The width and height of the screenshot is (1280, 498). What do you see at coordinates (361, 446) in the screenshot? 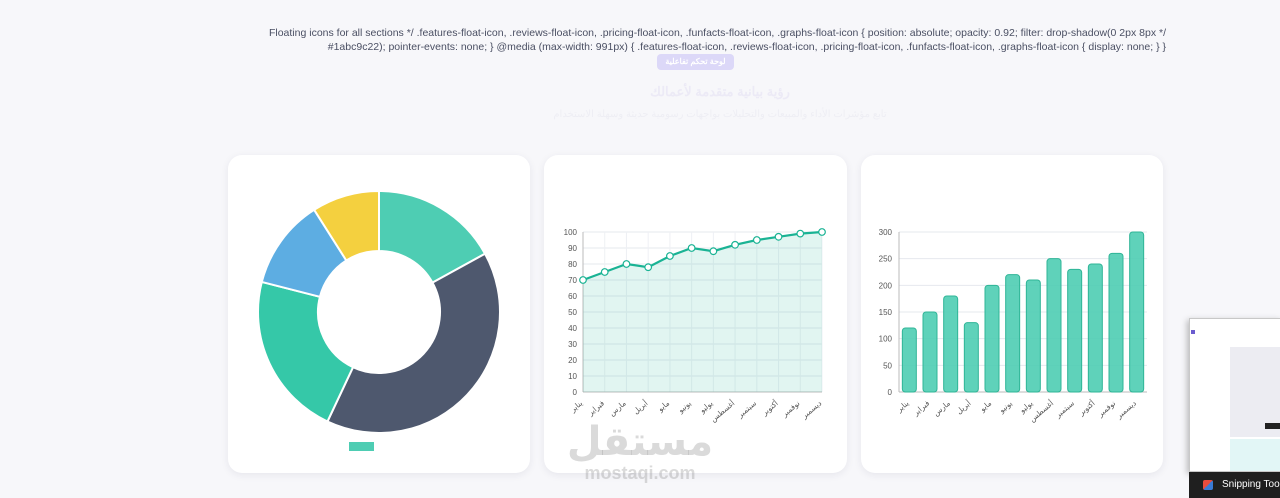
I see `legend-swatch` at bounding box center [361, 446].